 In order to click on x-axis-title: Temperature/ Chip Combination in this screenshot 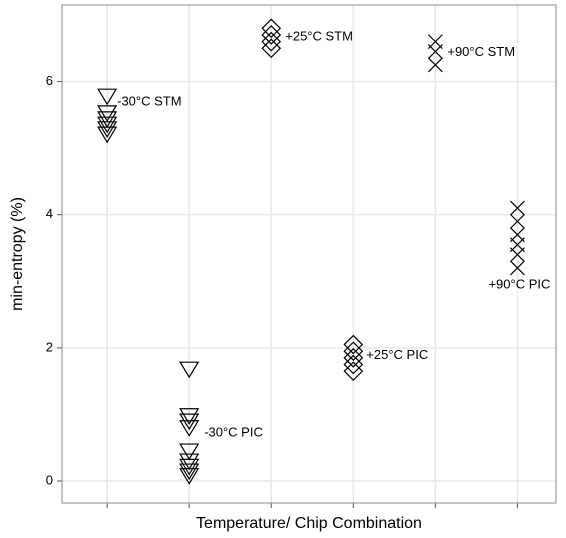, I will do `click(309, 523)`.